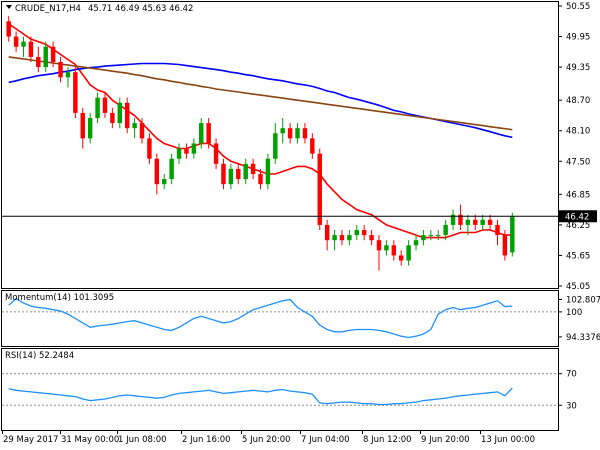 The height and width of the screenshot is (450, 600). I want to click on rsi-tick-label: 70, so click(571, 375).